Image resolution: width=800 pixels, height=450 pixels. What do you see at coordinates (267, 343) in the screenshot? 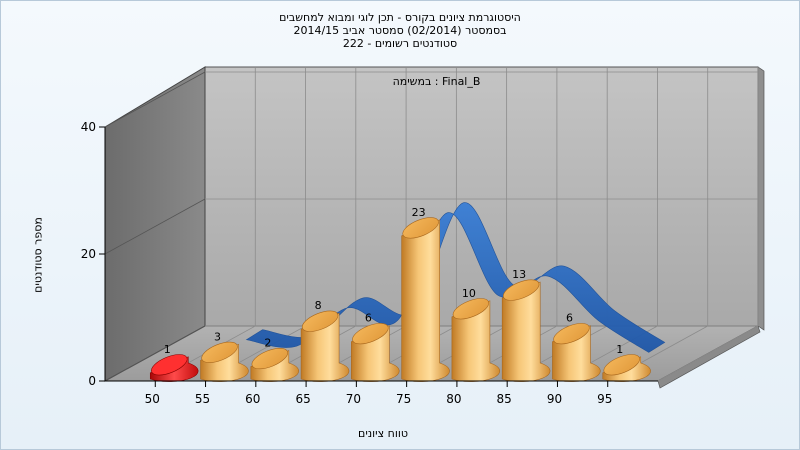
I see `bar-label: 2` at bounding box center [267, 343].